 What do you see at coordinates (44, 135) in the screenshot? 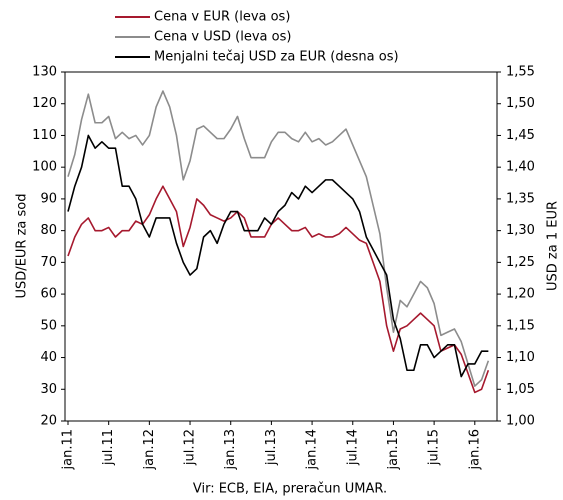
I see `y-tick-label: 110` at bounding box center [44, 135].